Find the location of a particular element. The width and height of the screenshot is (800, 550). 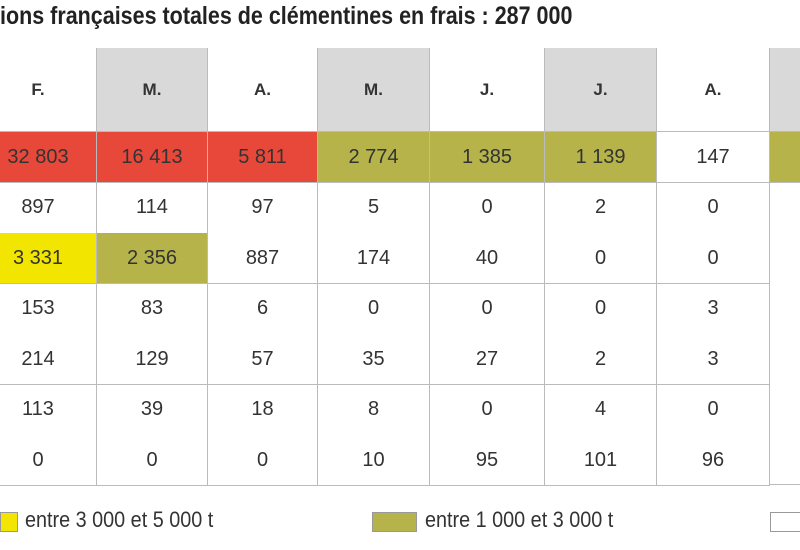

table-cell: 95 is located at coordinates (487, 460).